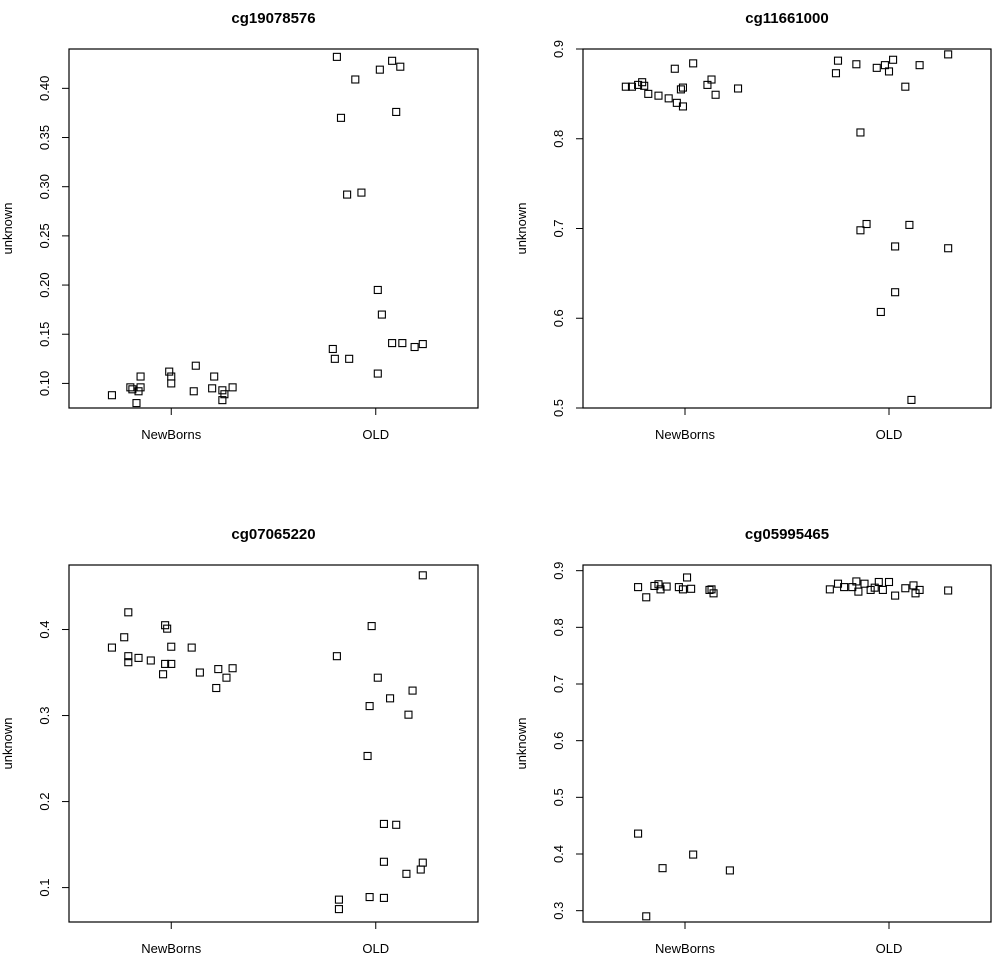  Describe the element at coordinates (558, 571) in the screenshot. I see `y-tick-label: 0.9` at that location.